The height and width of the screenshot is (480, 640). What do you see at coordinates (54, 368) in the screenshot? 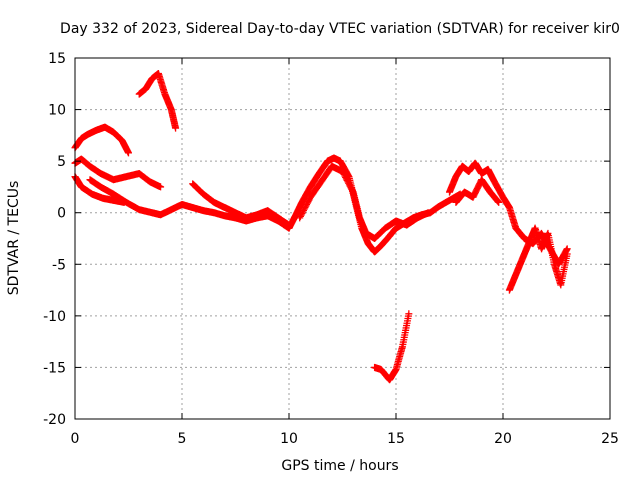
I see `y-tick-label: -15` at bounding box center [54, 368].